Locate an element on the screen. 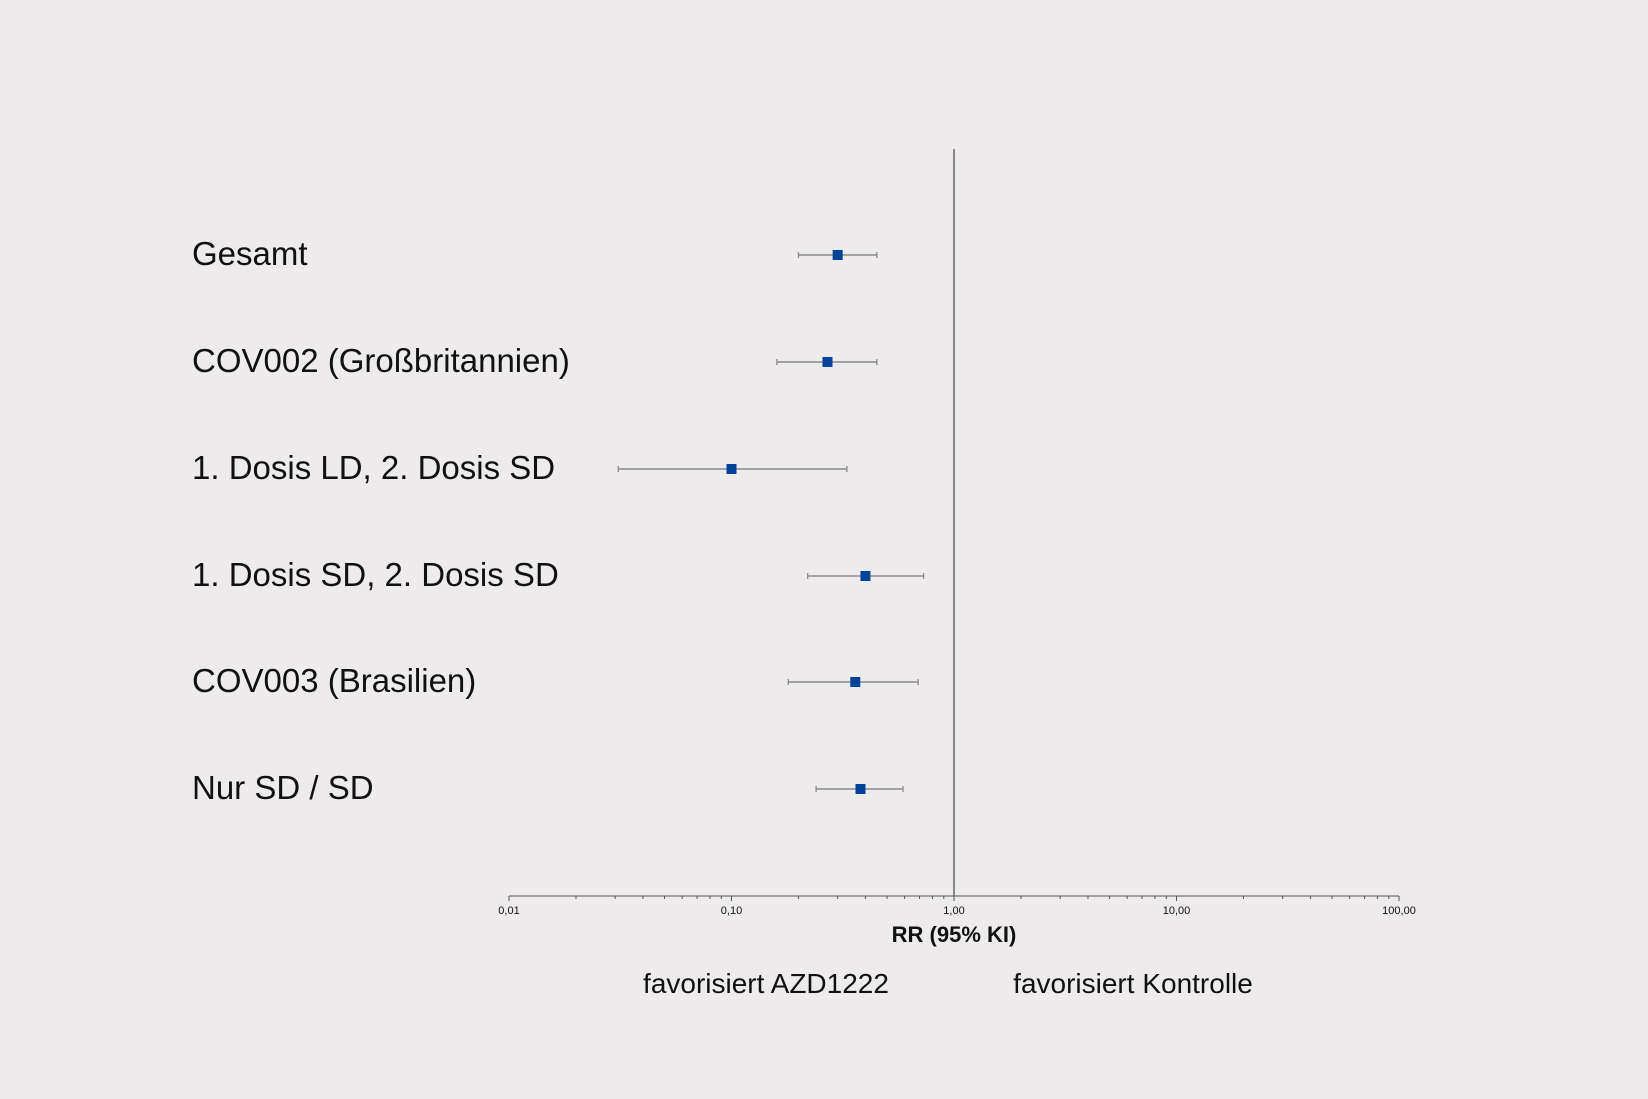 The image size is (1648, 1099). x-tick-label: 100,00 is located at coordinates (1399, 911).